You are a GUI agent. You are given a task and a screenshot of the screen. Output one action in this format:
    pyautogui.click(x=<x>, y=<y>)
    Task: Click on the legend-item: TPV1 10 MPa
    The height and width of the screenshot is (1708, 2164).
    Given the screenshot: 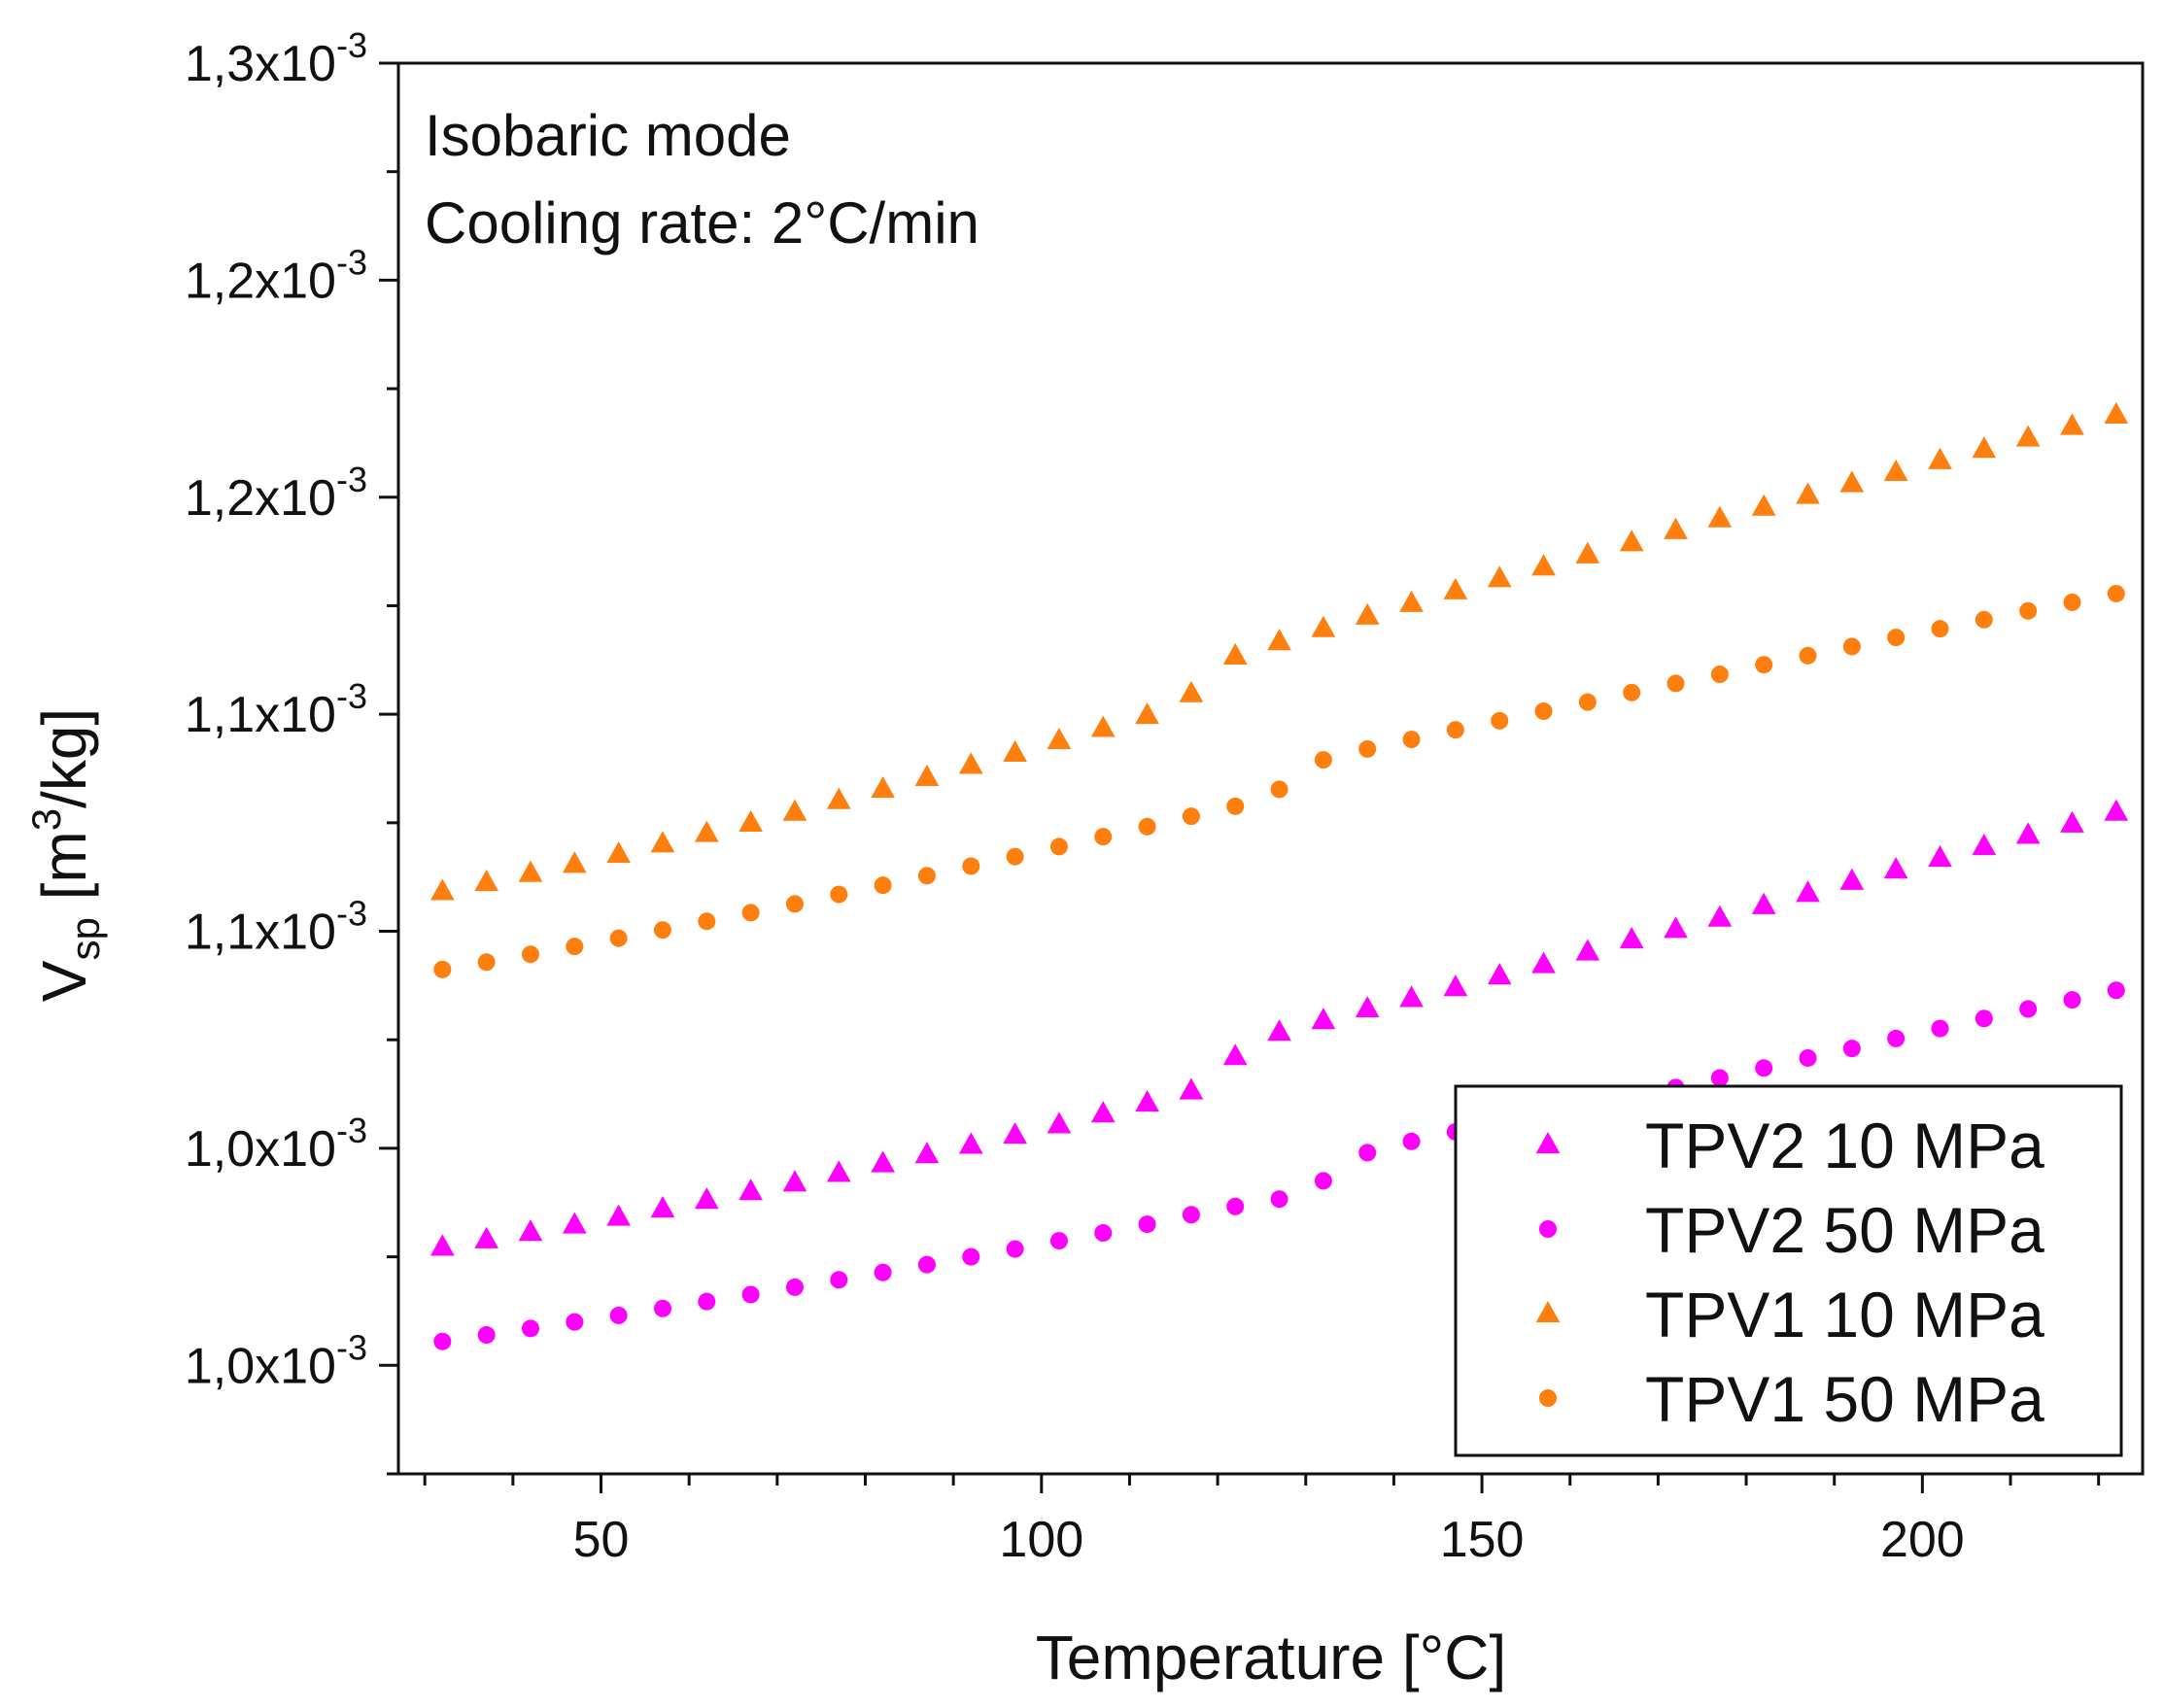 What is the action you would take?
    pyautogui.click(x=1790, y=1314)
    